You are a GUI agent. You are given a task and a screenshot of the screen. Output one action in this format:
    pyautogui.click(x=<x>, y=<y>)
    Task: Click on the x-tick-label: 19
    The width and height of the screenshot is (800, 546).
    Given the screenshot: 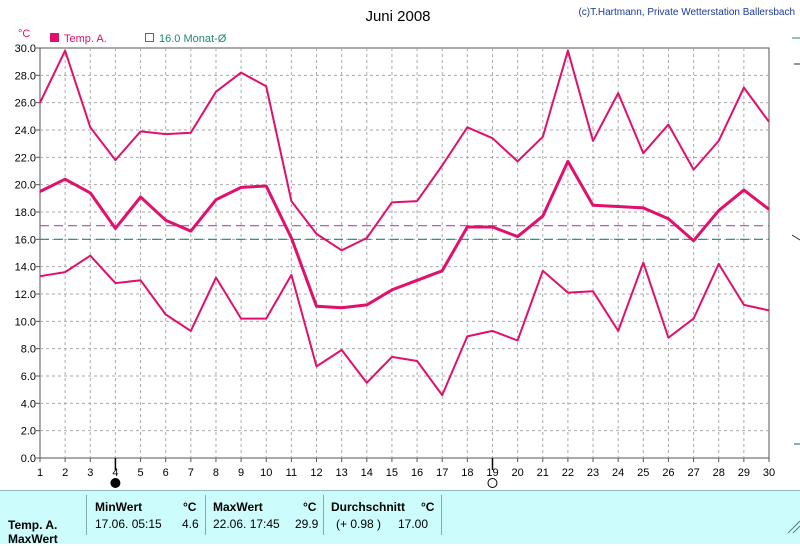 What is the action you would take?
    pyautogui.click(x=492, y=473)
    